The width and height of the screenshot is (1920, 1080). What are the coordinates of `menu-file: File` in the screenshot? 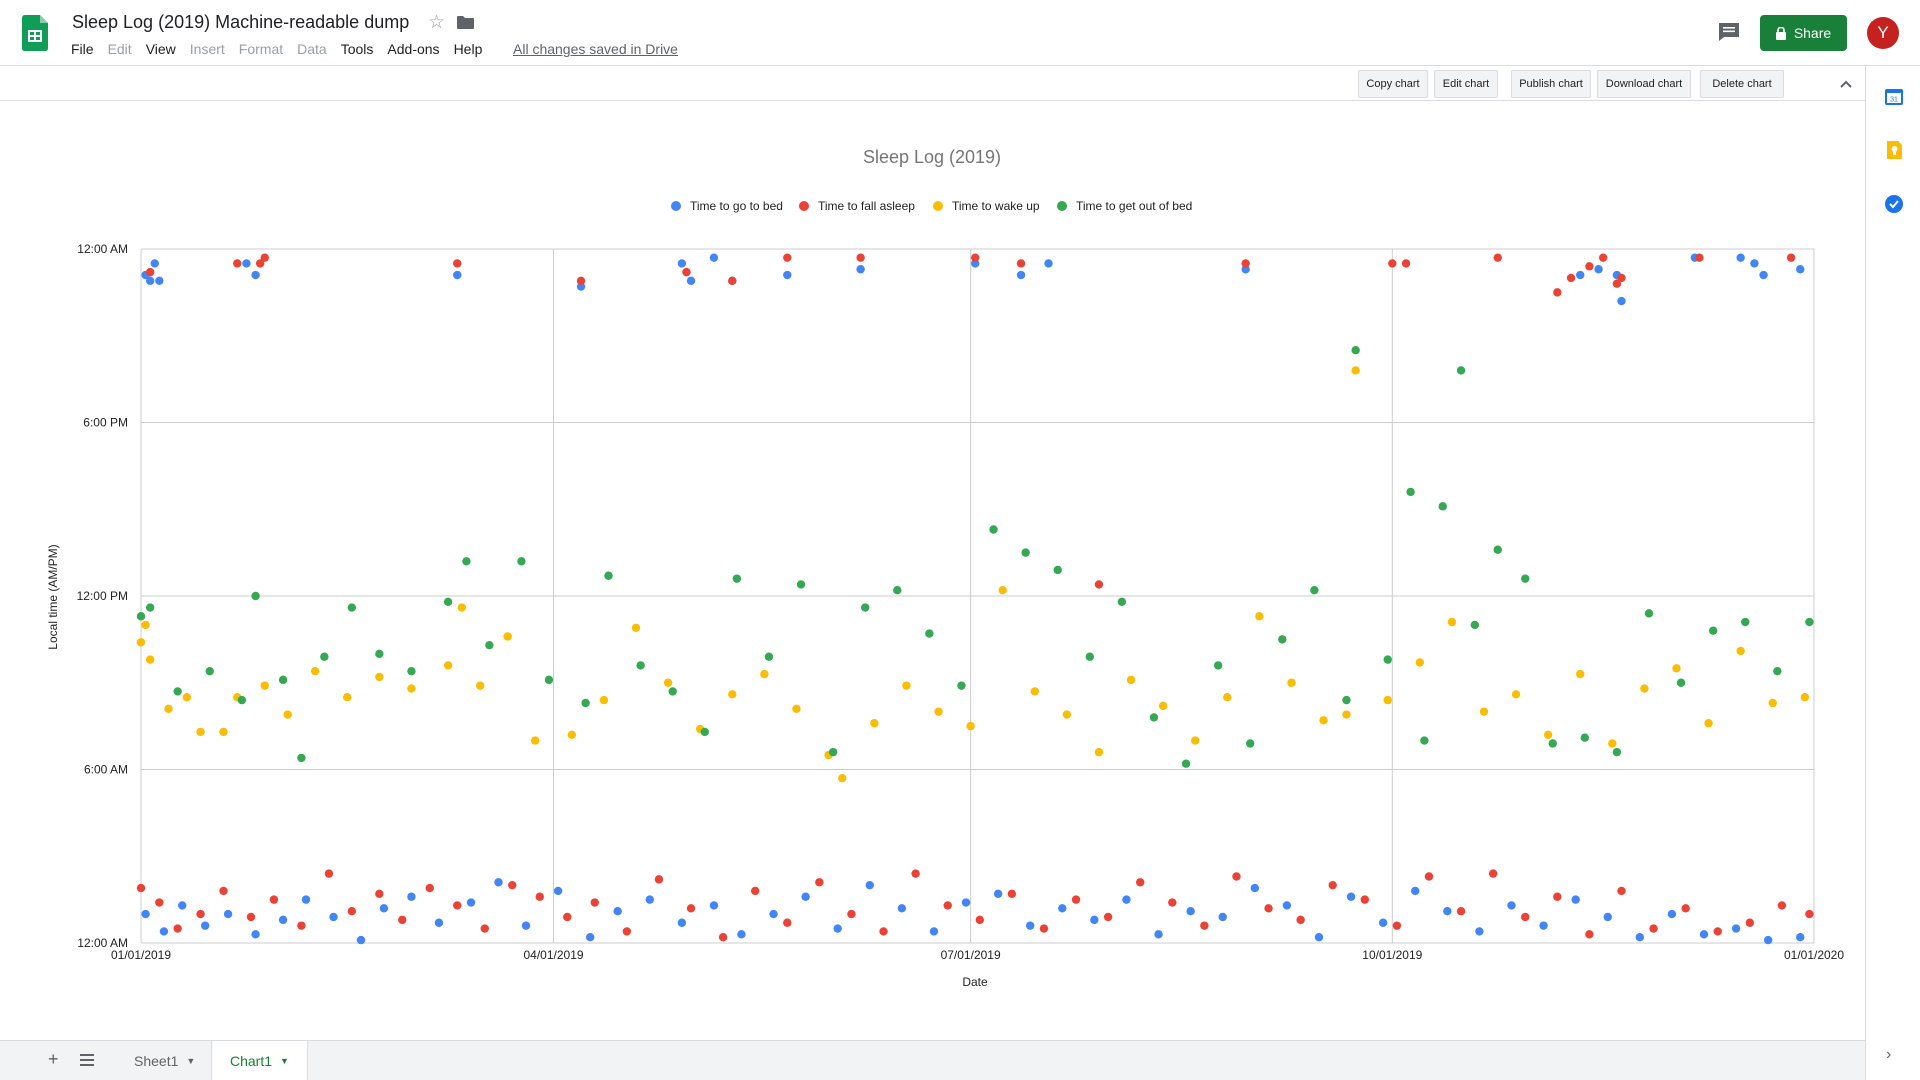 It's located at (82, 49).